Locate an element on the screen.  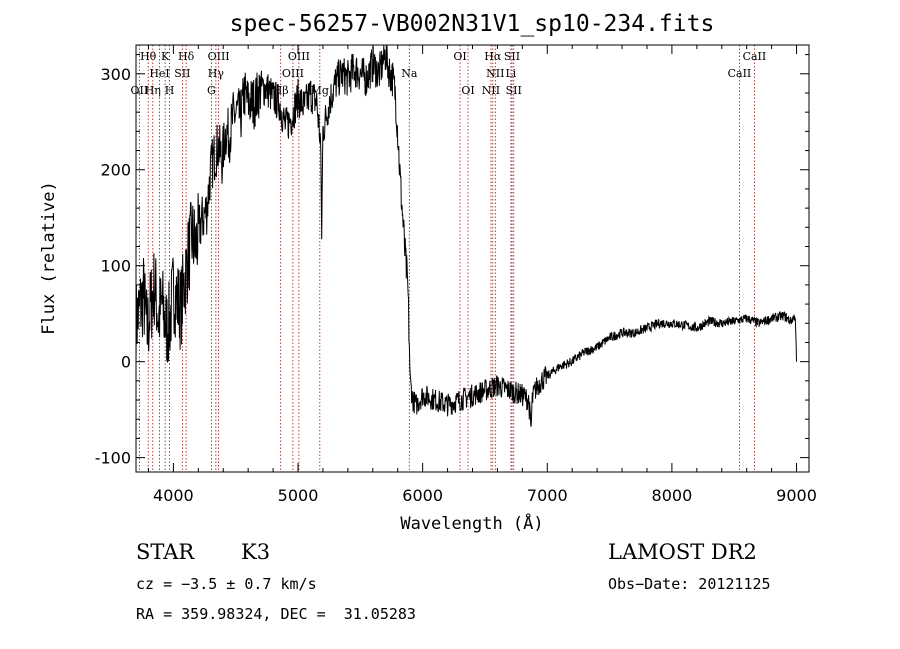
y-tick-label-2: 100 is located at coordinates (115, 266).